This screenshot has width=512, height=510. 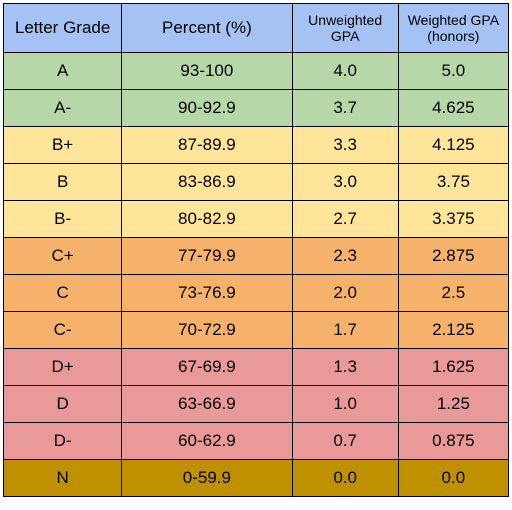 What do you see at coordinates (207, 441) in the screenshot?
I see `cell-percent: 60-62.9` at bounding box center [207, 441].